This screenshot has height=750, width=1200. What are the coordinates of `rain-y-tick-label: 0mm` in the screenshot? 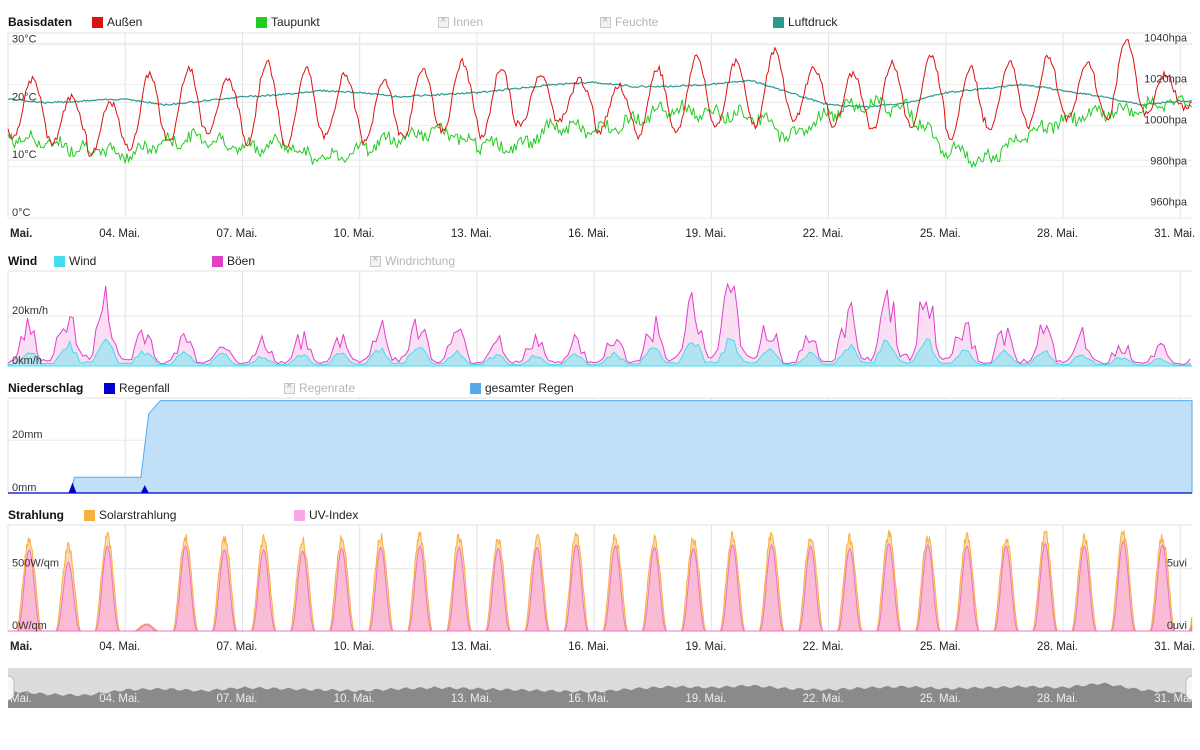 It's located at (24, 488).